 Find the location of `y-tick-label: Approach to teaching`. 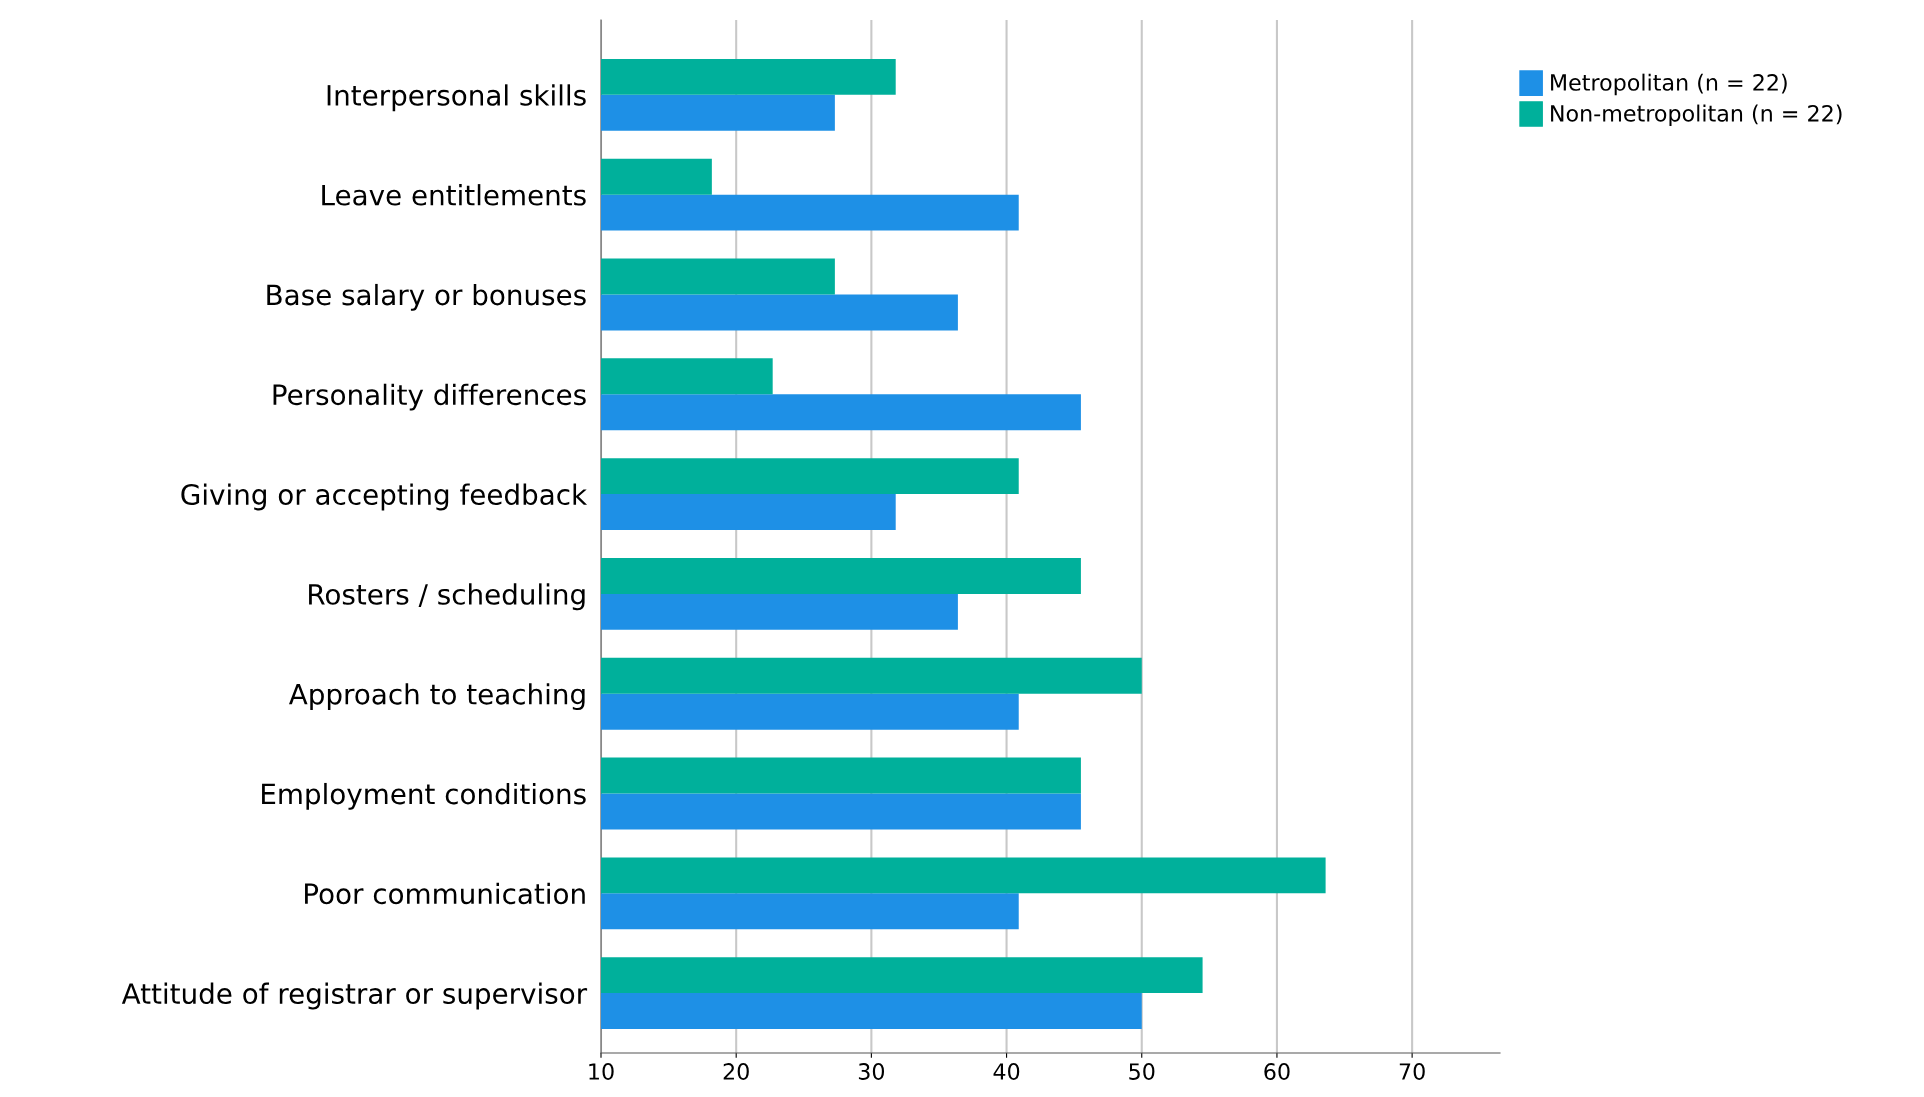

y-tick-label: Approach to teaching is located at coordinates (436, 697).